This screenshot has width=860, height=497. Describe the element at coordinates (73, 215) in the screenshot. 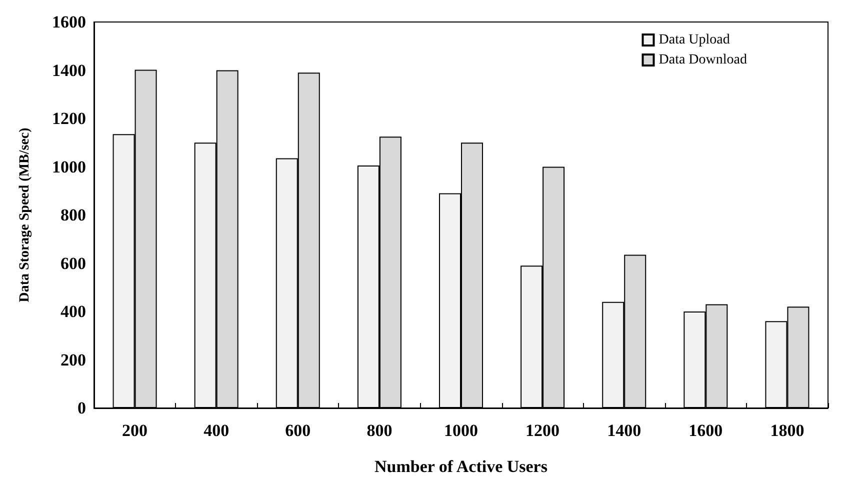

I see `y-tick-label: 800` at that location.